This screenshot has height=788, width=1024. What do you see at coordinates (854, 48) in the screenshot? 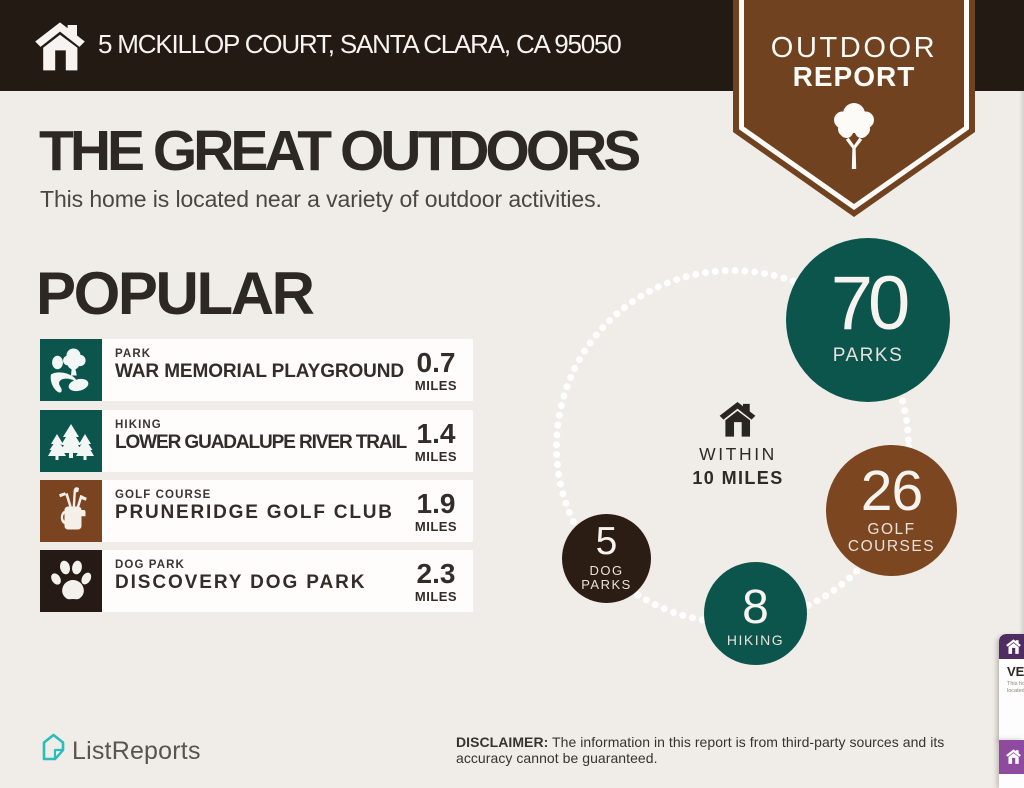
I see `svg-text: OUTDOOR` at bounding box center [854, 48].